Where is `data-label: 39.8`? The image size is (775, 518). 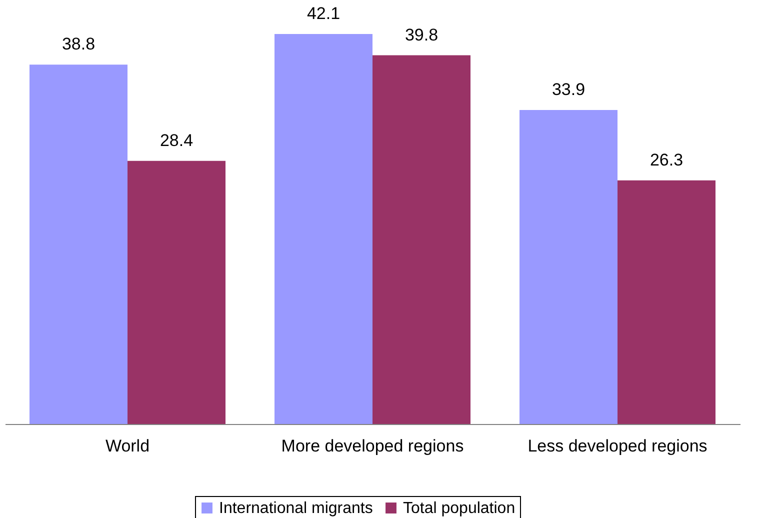 data-label: 39.8 is located at coordinates (421, 34).